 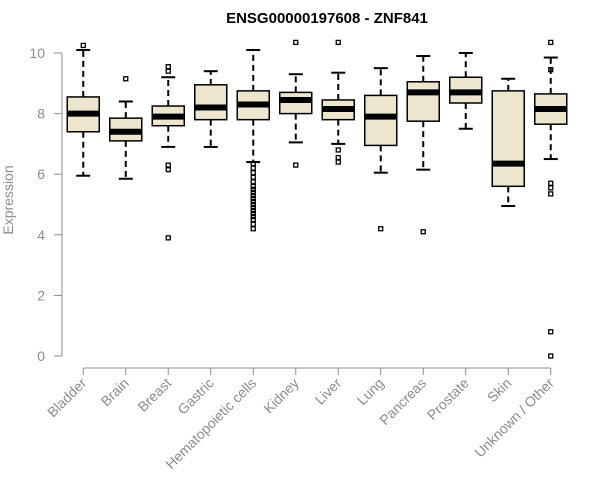 What do you see at coordinates (41, 174) in the screenshot?
I see `y-tick-label: 6` at bounding box center [41, 174].